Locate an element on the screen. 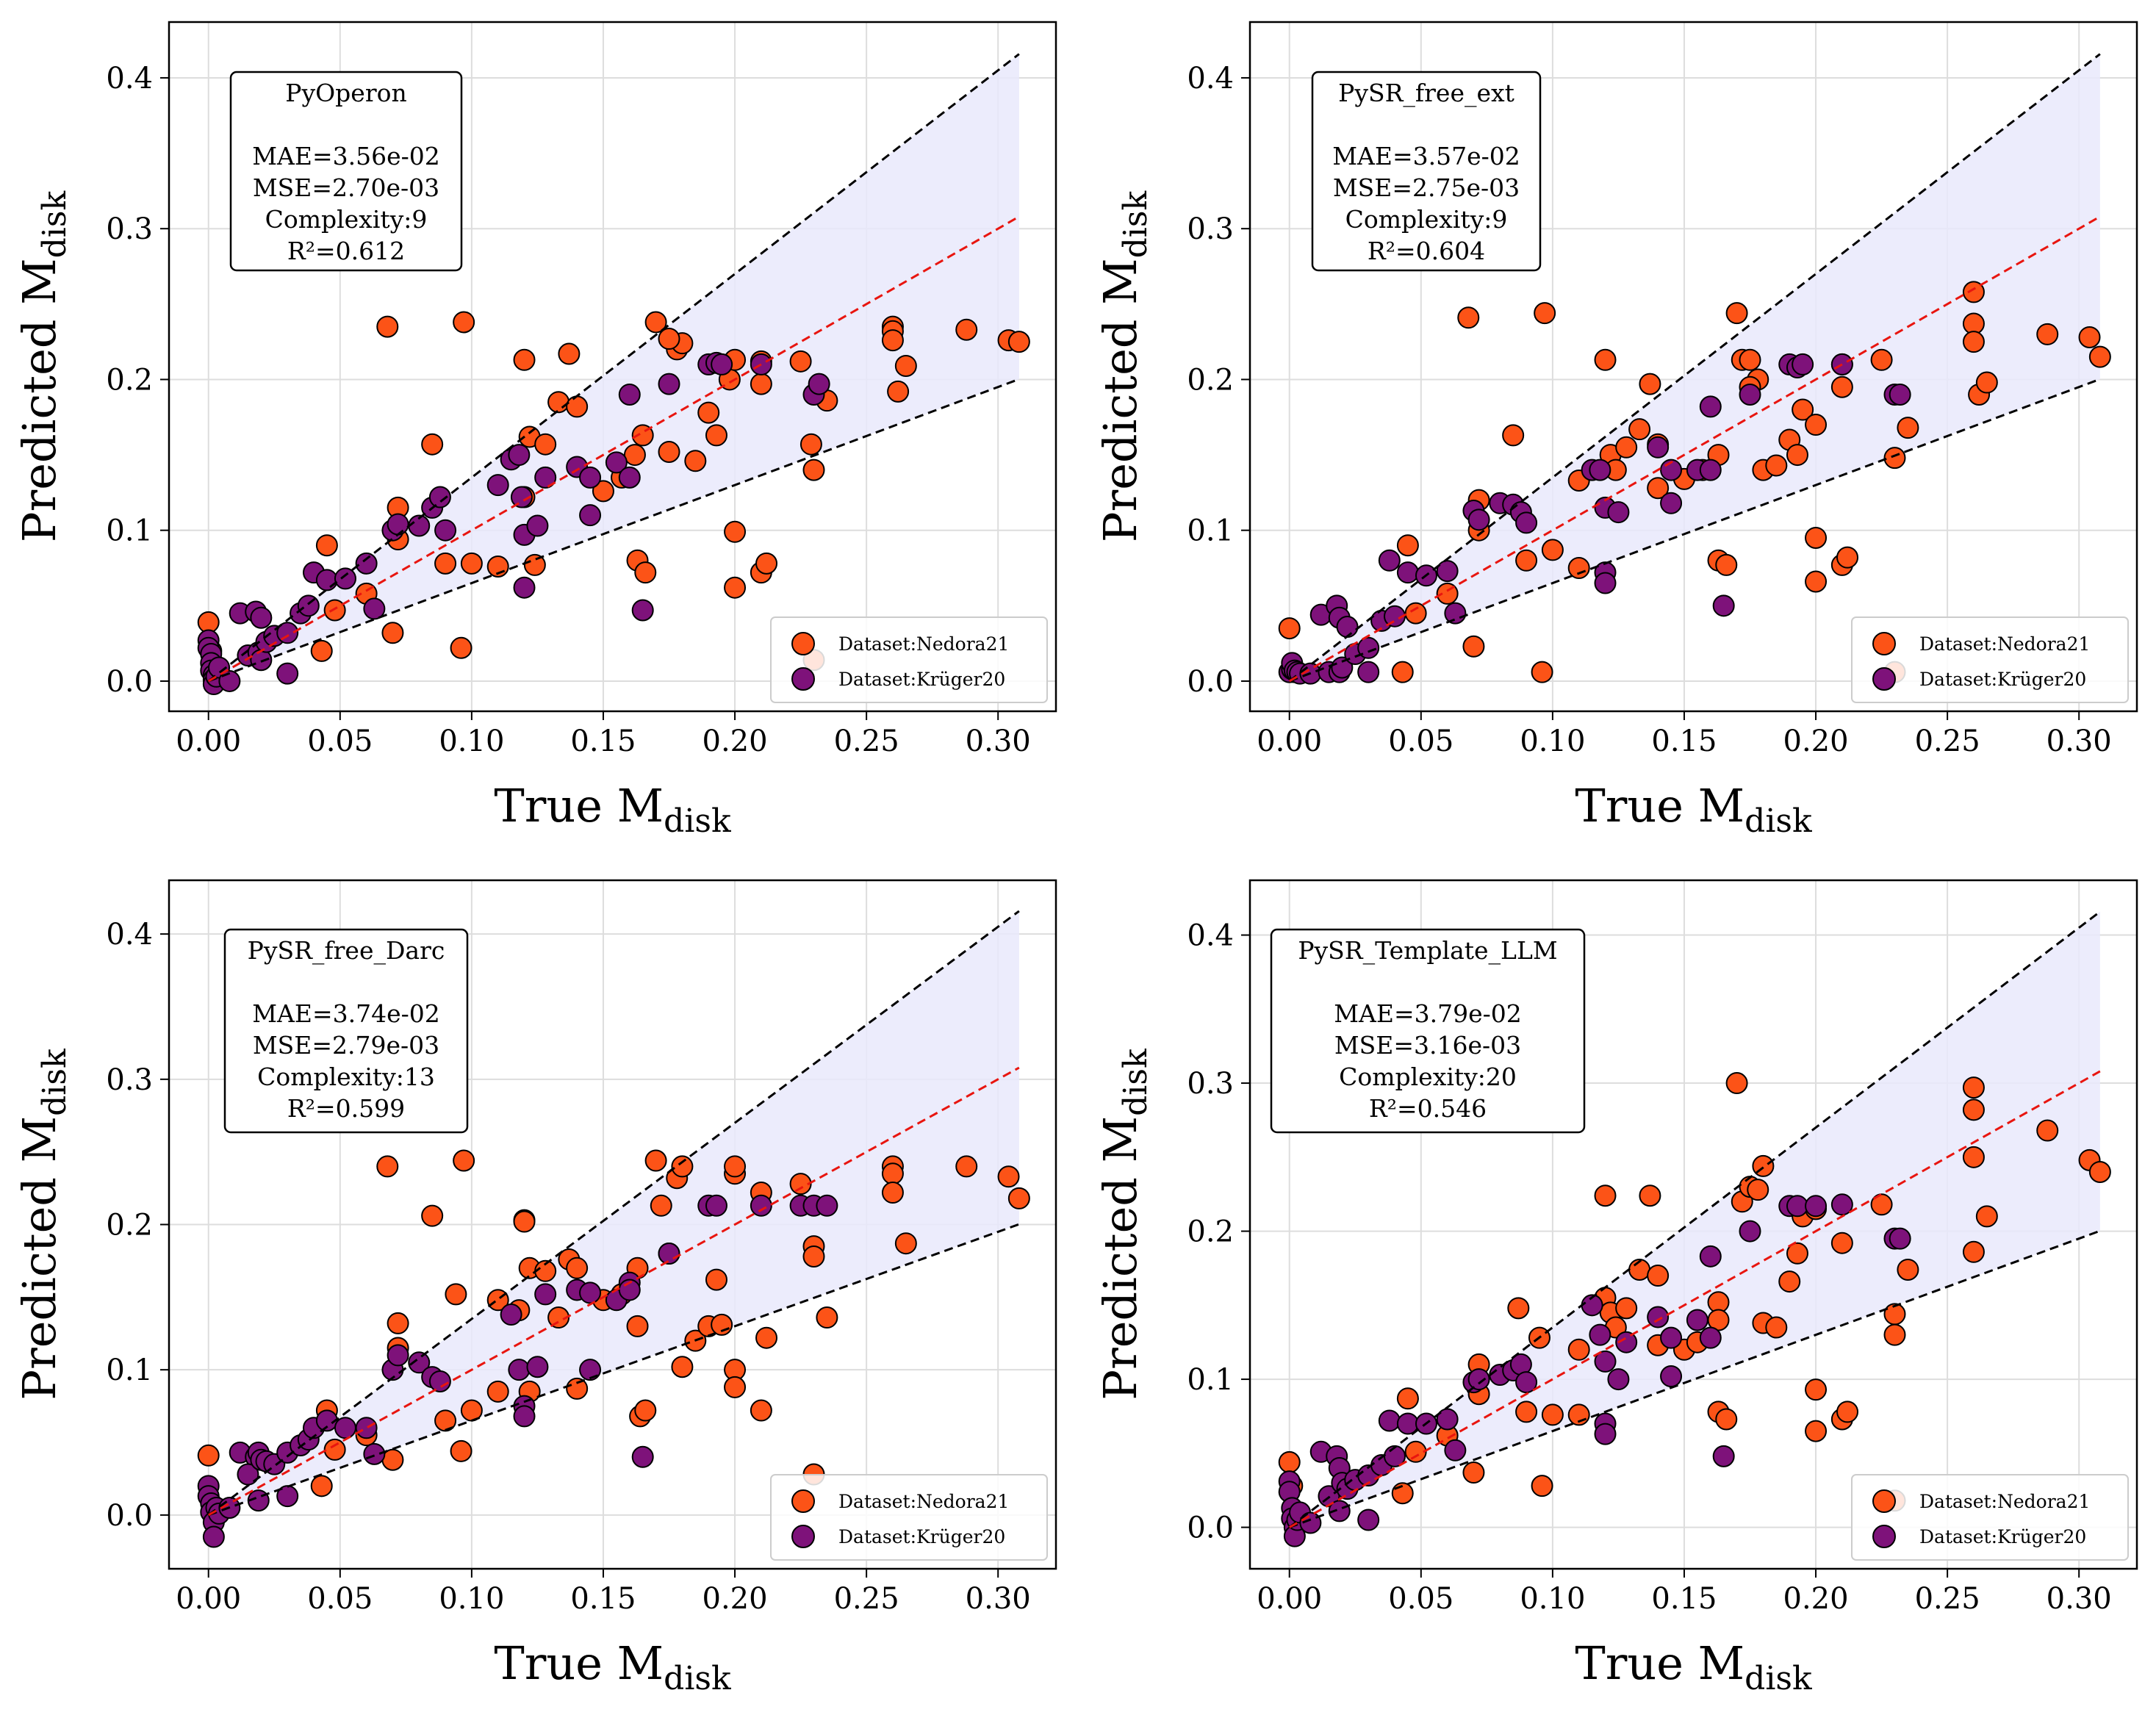 The width and height of the screenshot is (2156, 1715). model-name: PySR_Template_LLM is located at coordinates (1427, 951).